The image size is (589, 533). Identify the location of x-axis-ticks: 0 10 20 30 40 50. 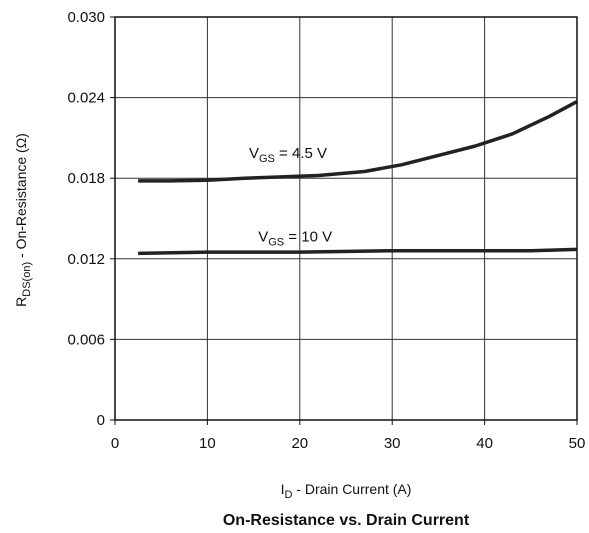
(348, 436).